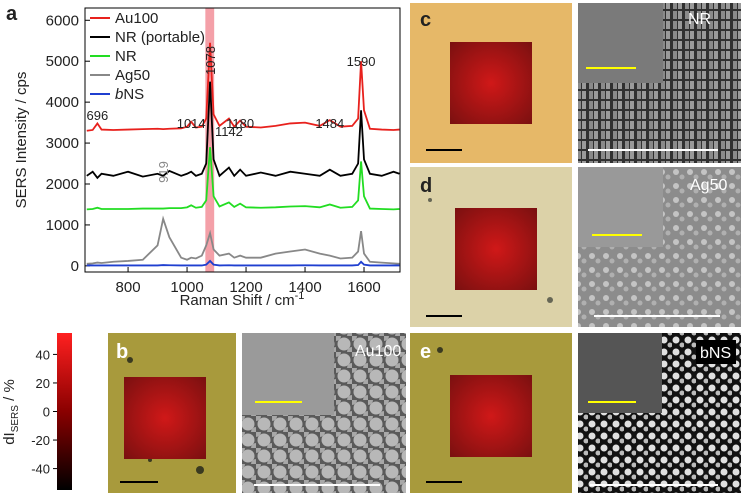  Describe the element at coordinates (75, 266) in the screenshot. I see `y-tick-label: 0` at that location.